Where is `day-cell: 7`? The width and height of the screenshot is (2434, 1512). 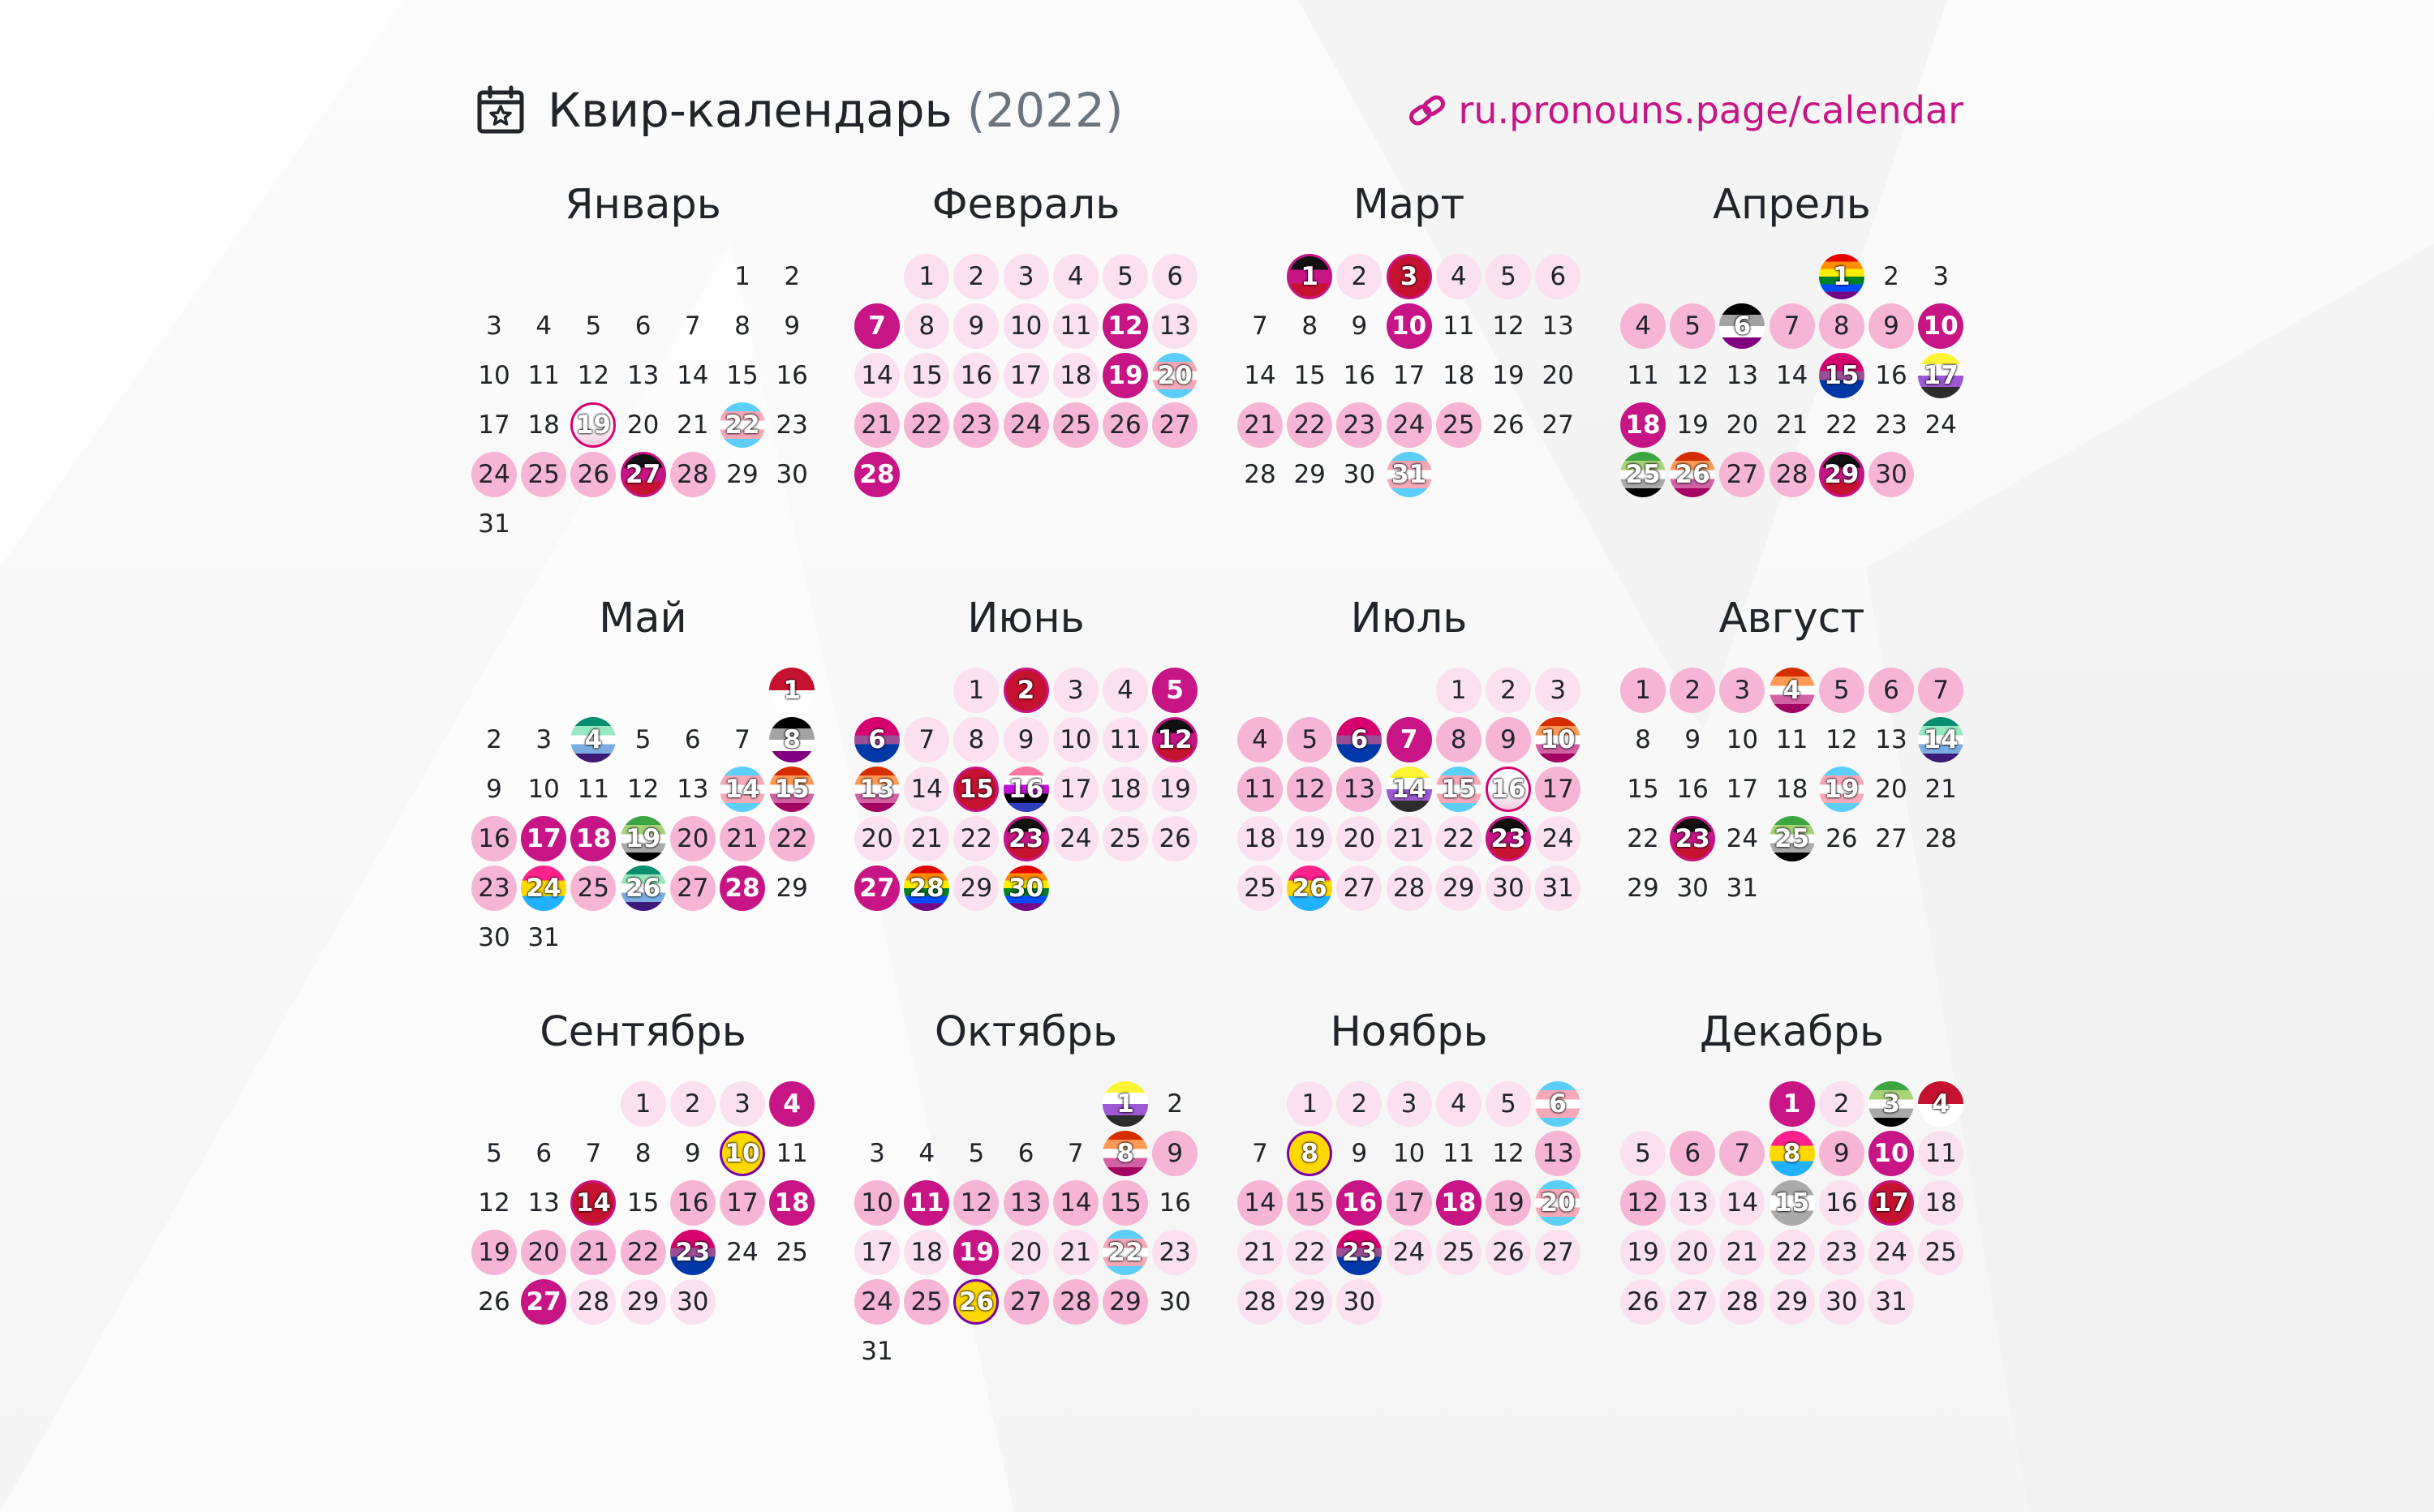 day-cell: 7 is located at coordinates (1260, 326).